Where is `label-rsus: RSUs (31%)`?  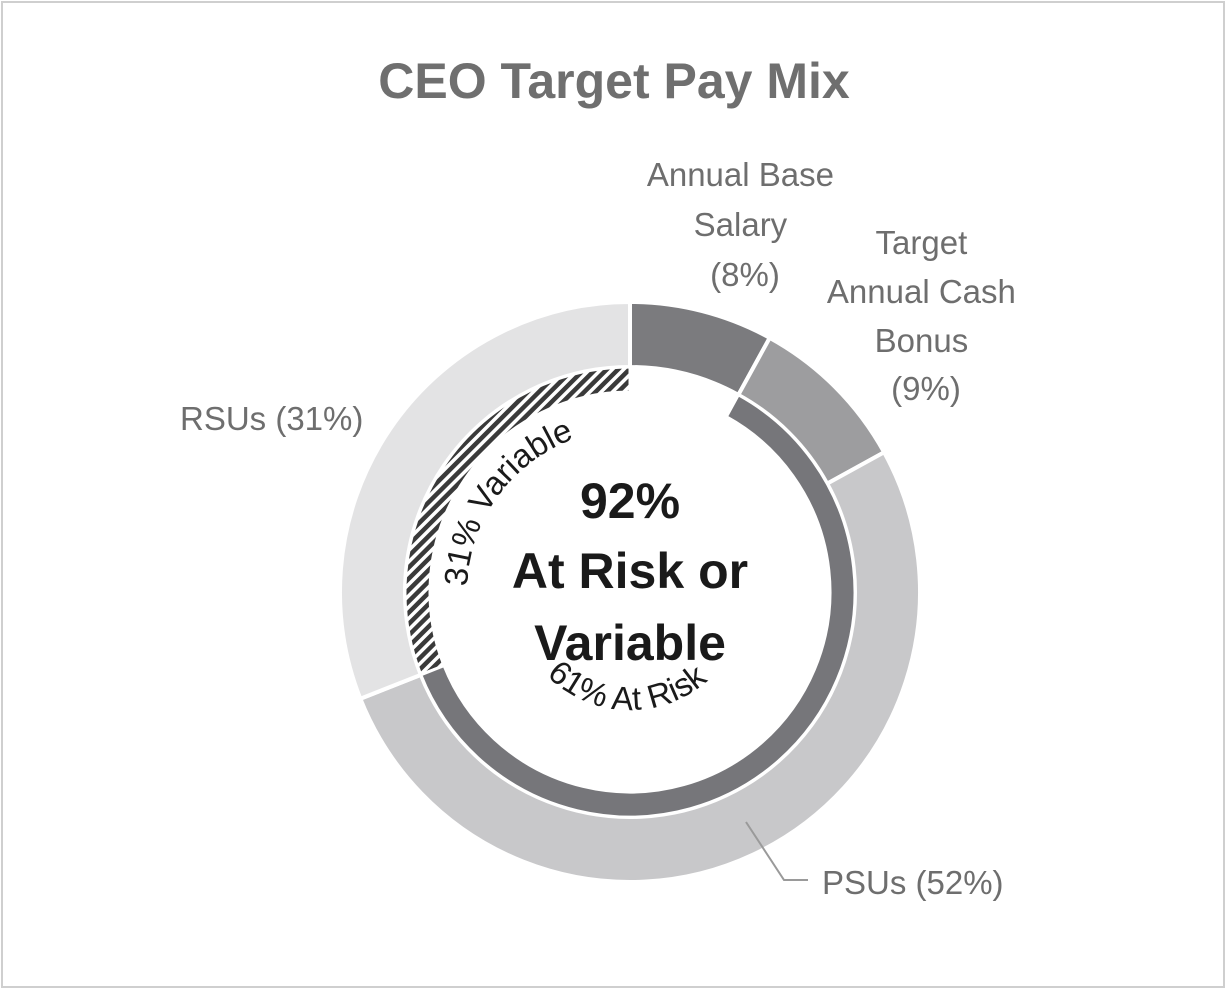 label-rsus: RSUs (31%) is located at coordinates (271, 418).